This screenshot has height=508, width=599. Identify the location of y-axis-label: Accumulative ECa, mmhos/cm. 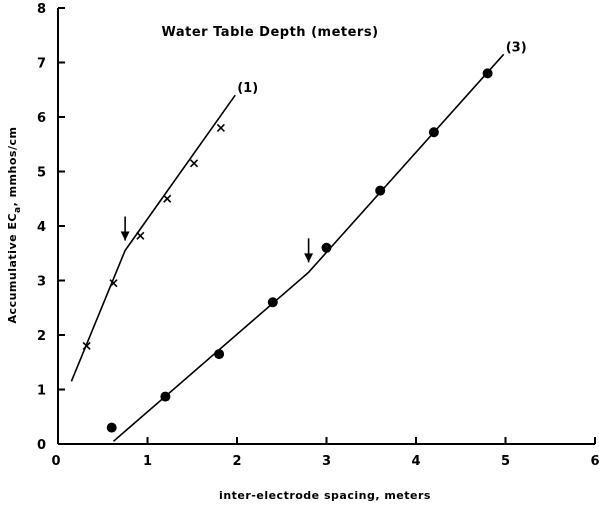
(14, 225).